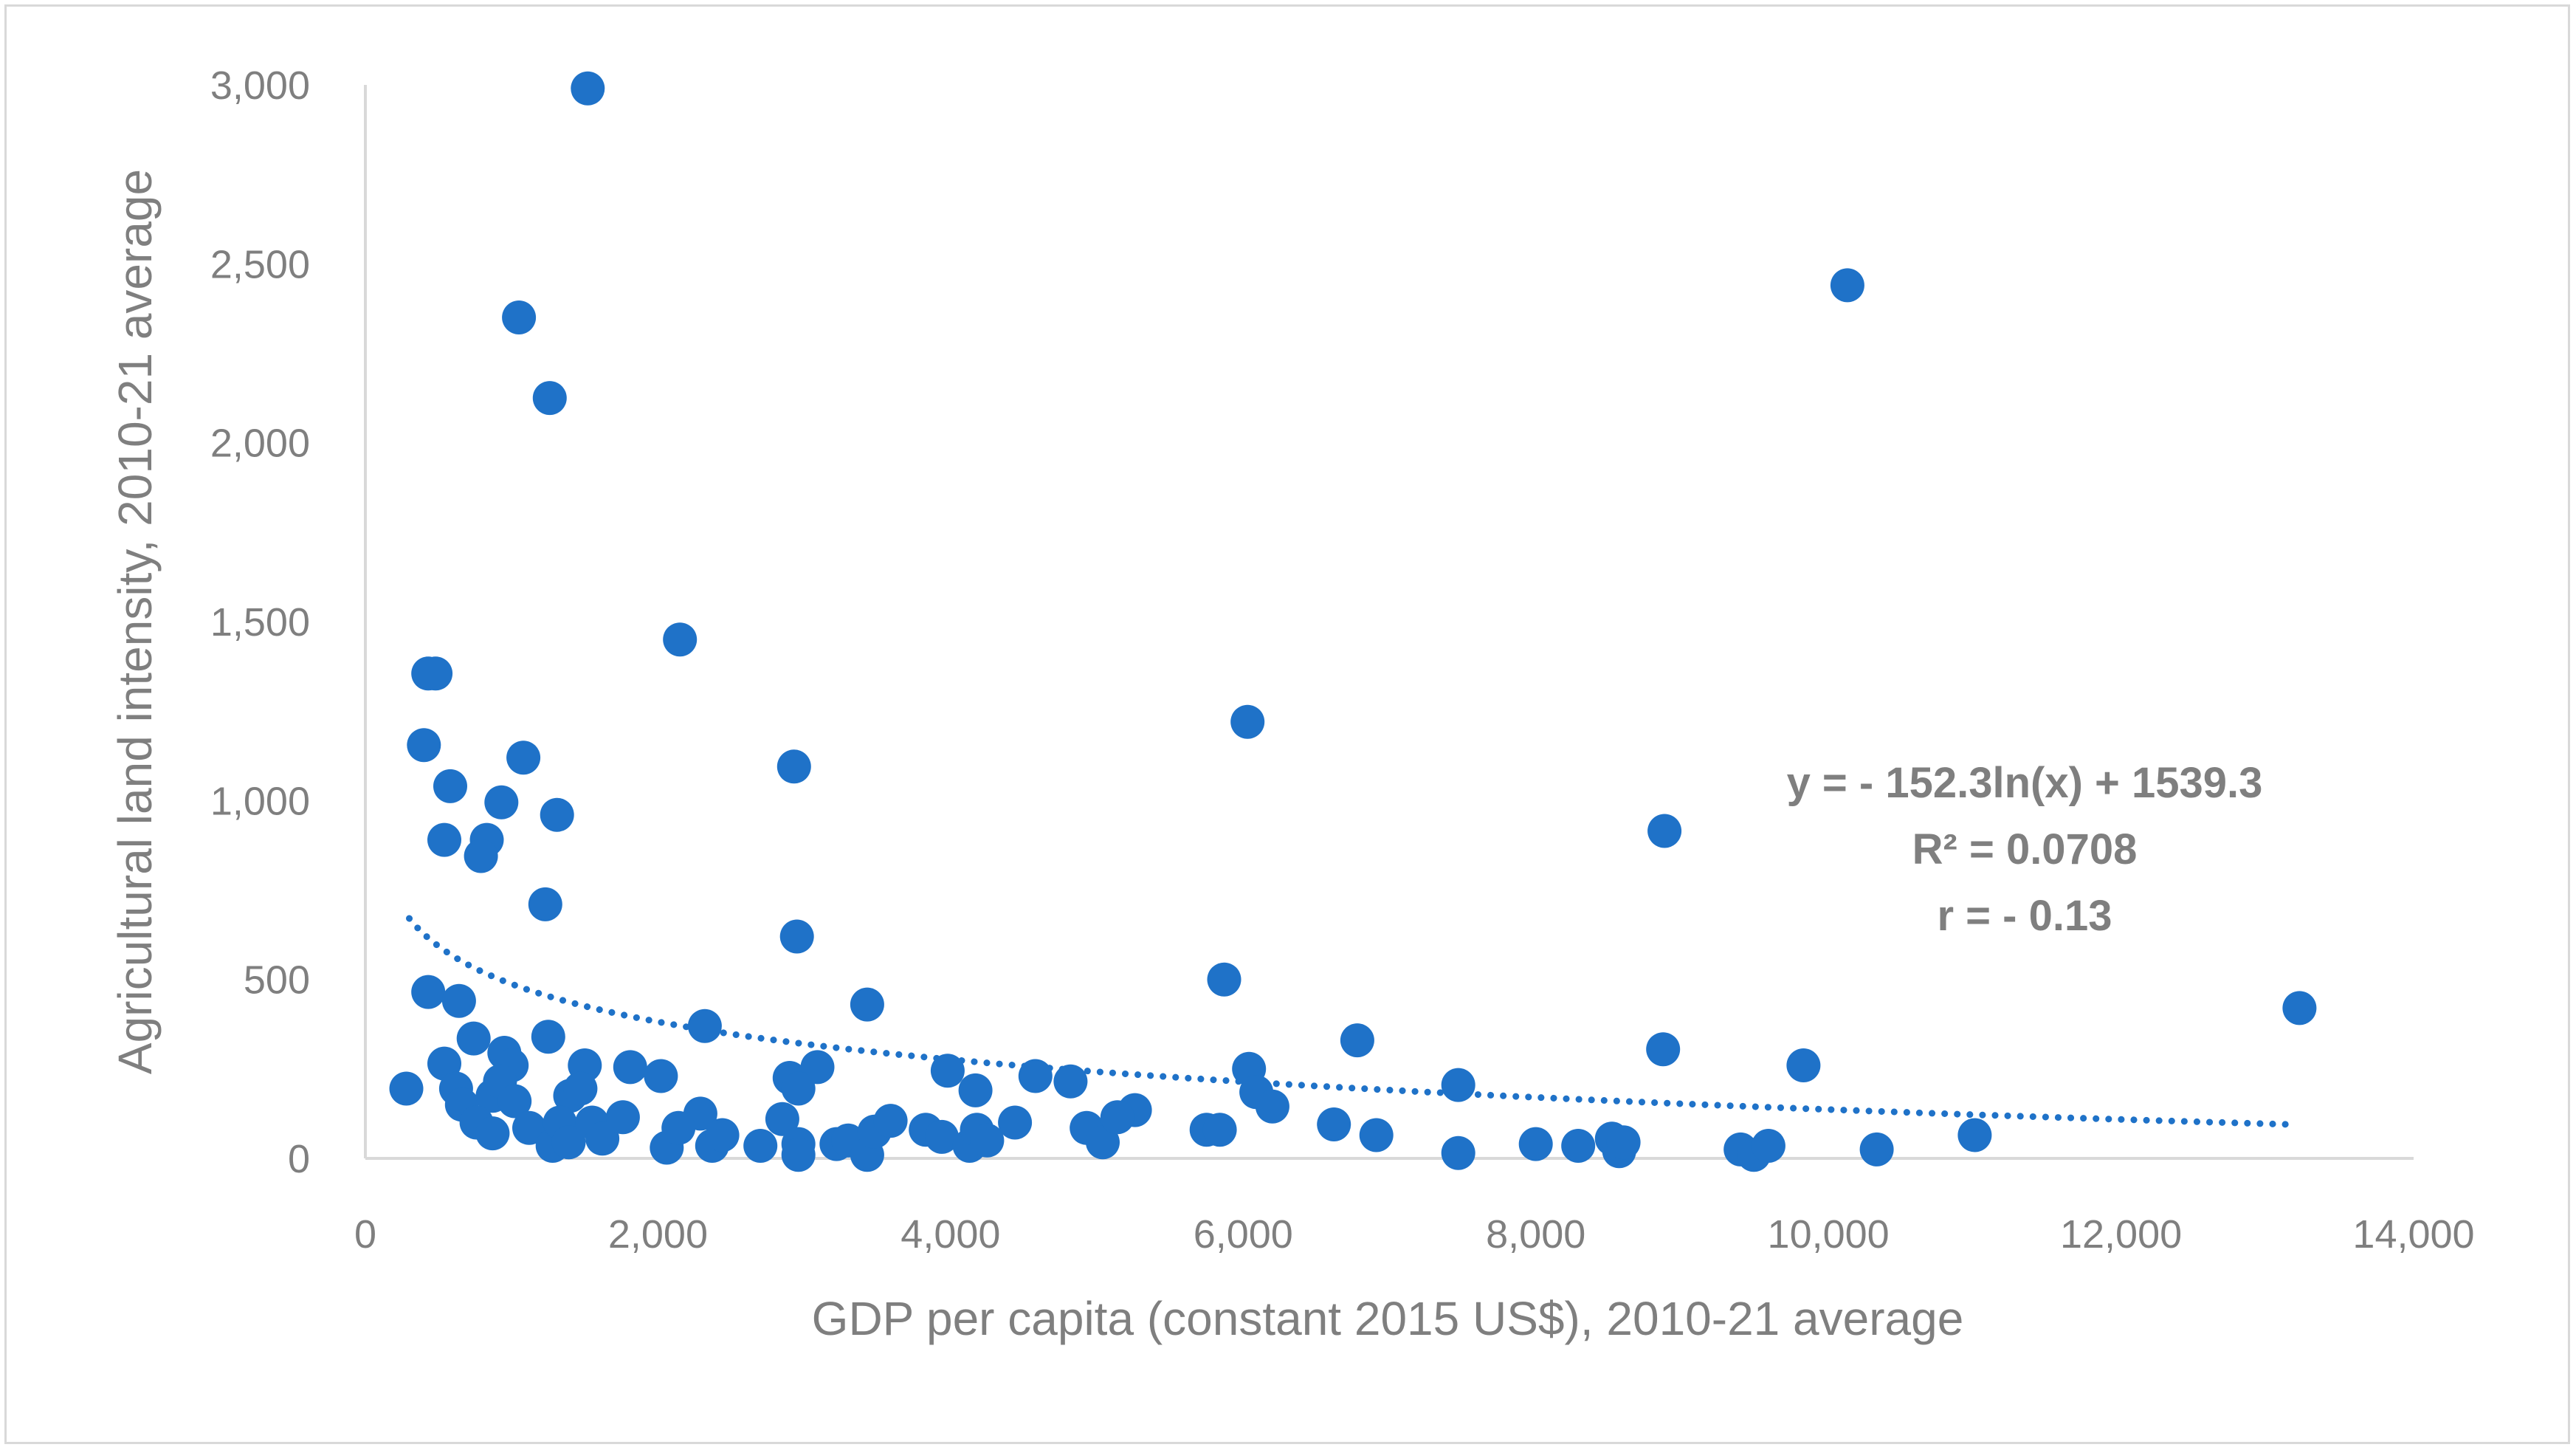  Describe the element at coordinates (950, 1234) in the screenshot. I see `x-tick-label: 4,000` at that location.